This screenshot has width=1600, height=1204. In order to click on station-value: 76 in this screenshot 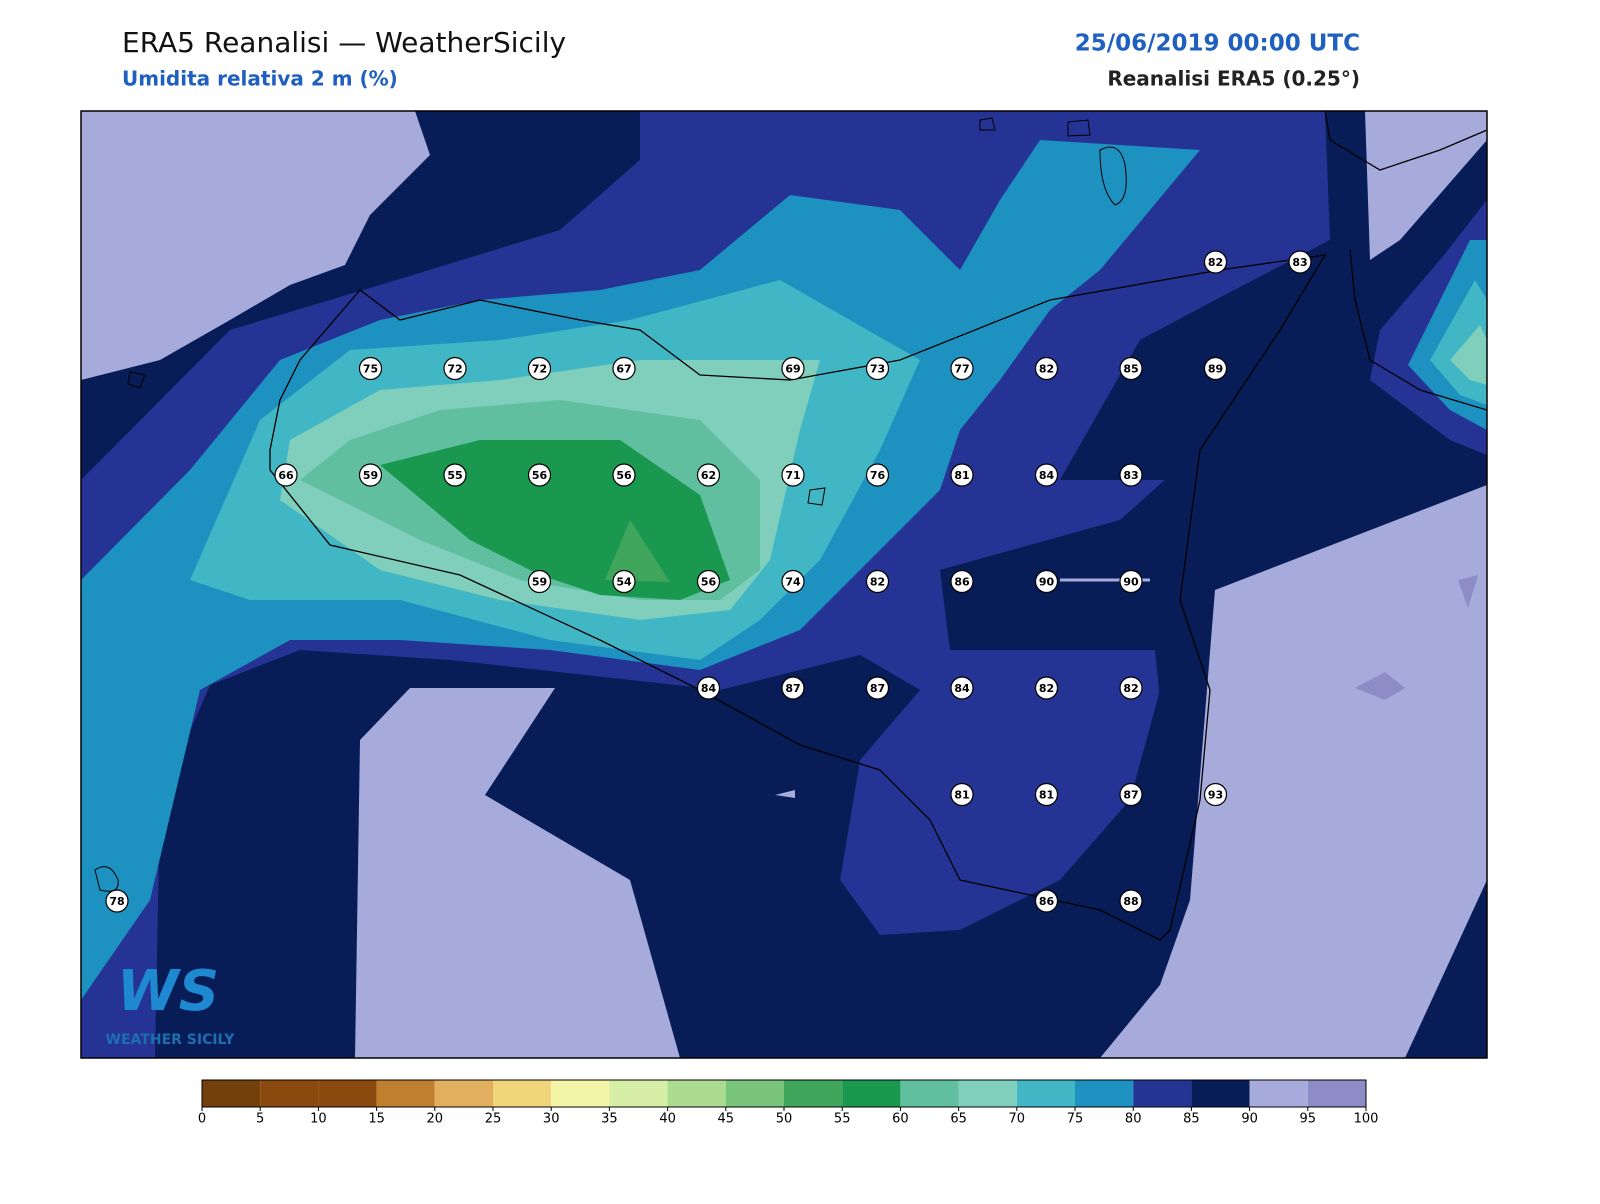, I will do `click(878, 475)`.